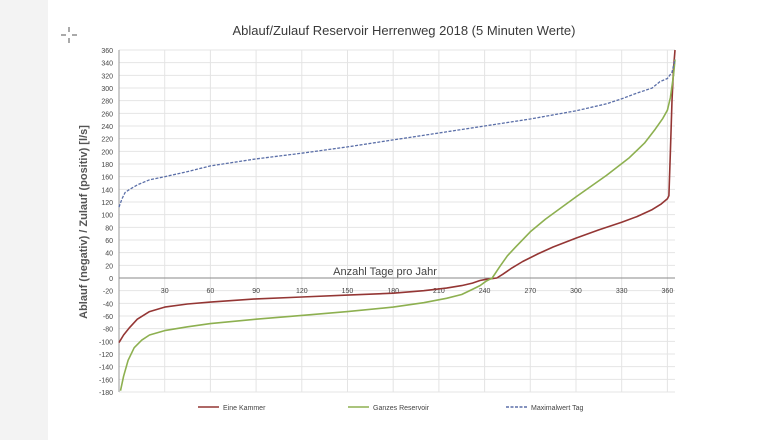 Image resolution: width=760 pixels, height=440 pixels. What do you see at coordinates (107, 190) in the screenshot?
I see `y-tick-label: 140` at bounding box center [107, 190].